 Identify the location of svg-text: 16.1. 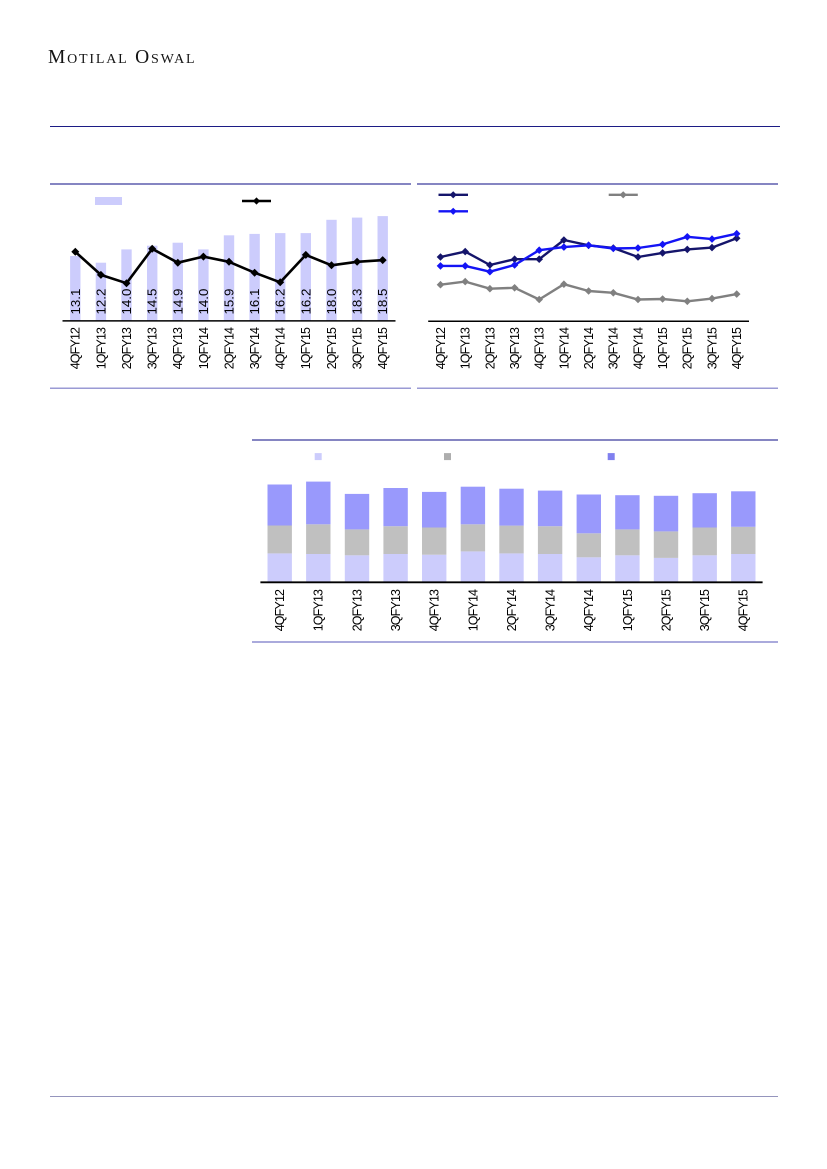
(254, 302).